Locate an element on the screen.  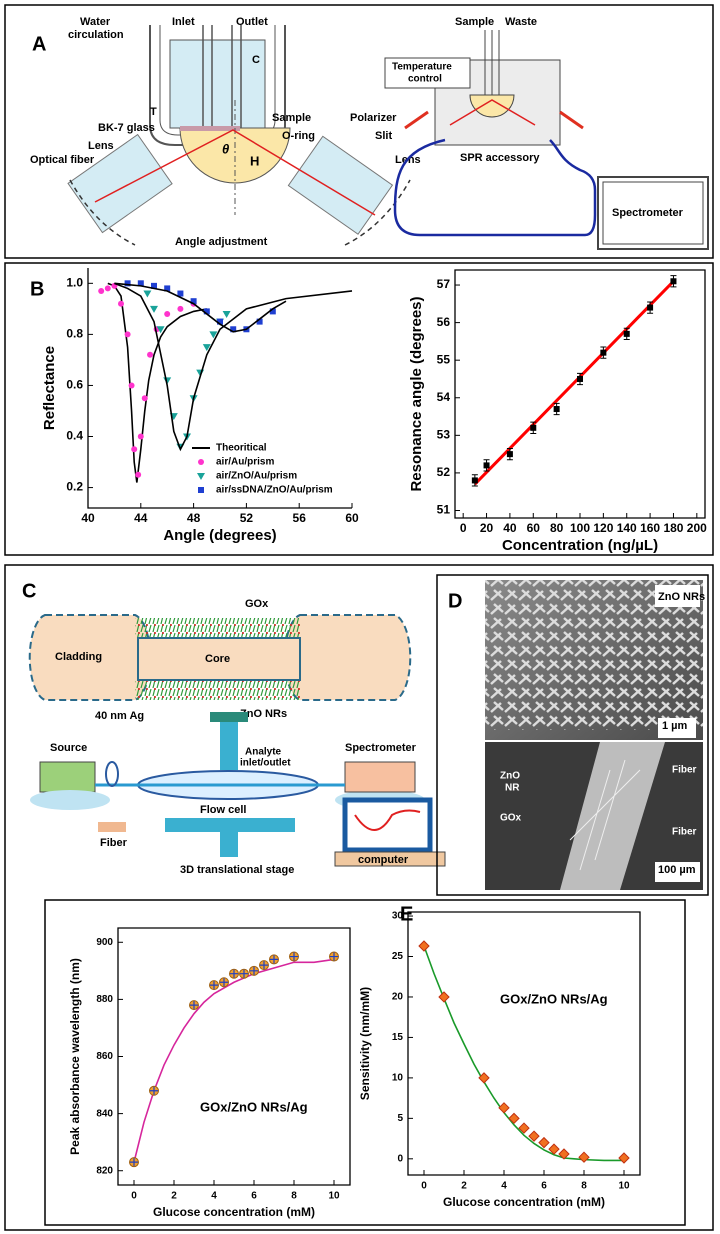
y-tick-label: 820 is located at coordinates (104, 1170).